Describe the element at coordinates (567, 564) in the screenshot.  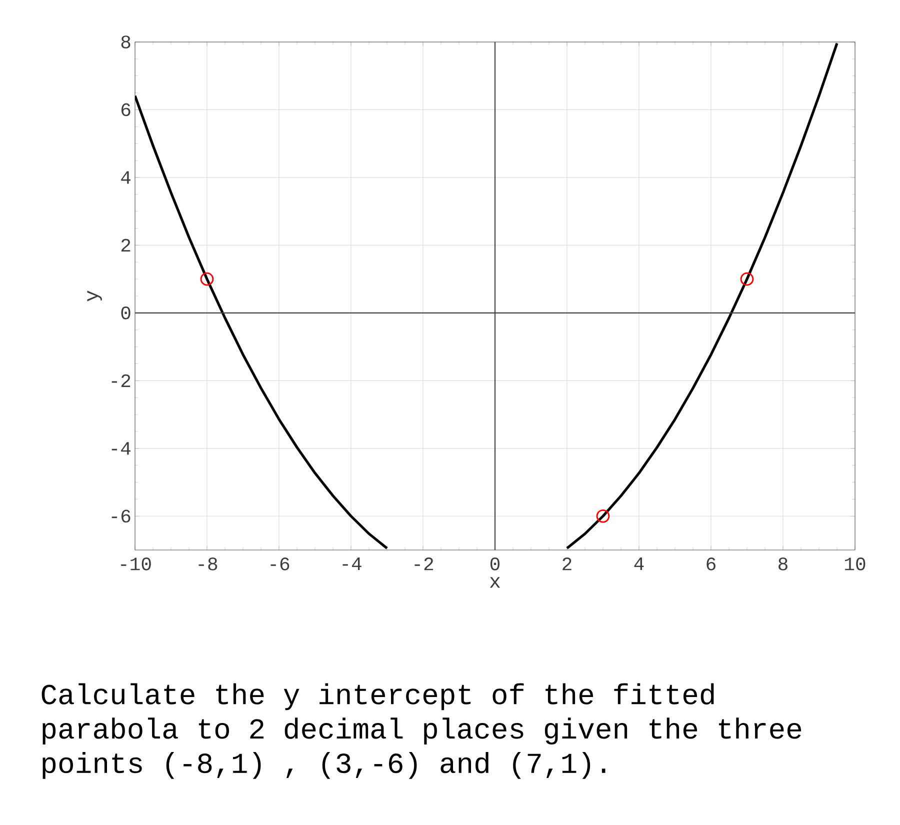
I see `x-tick-label: 2` at that location.